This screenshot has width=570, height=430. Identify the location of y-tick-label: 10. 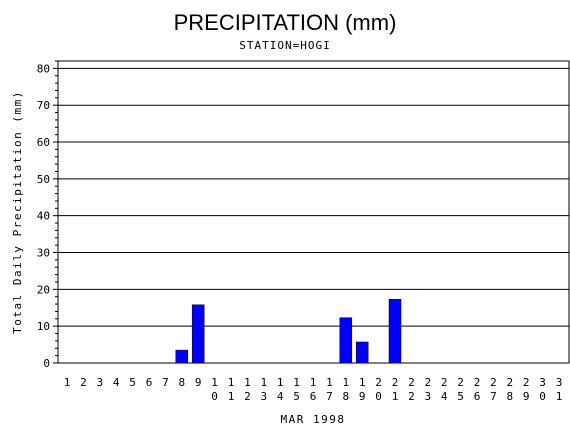
(43, 326).